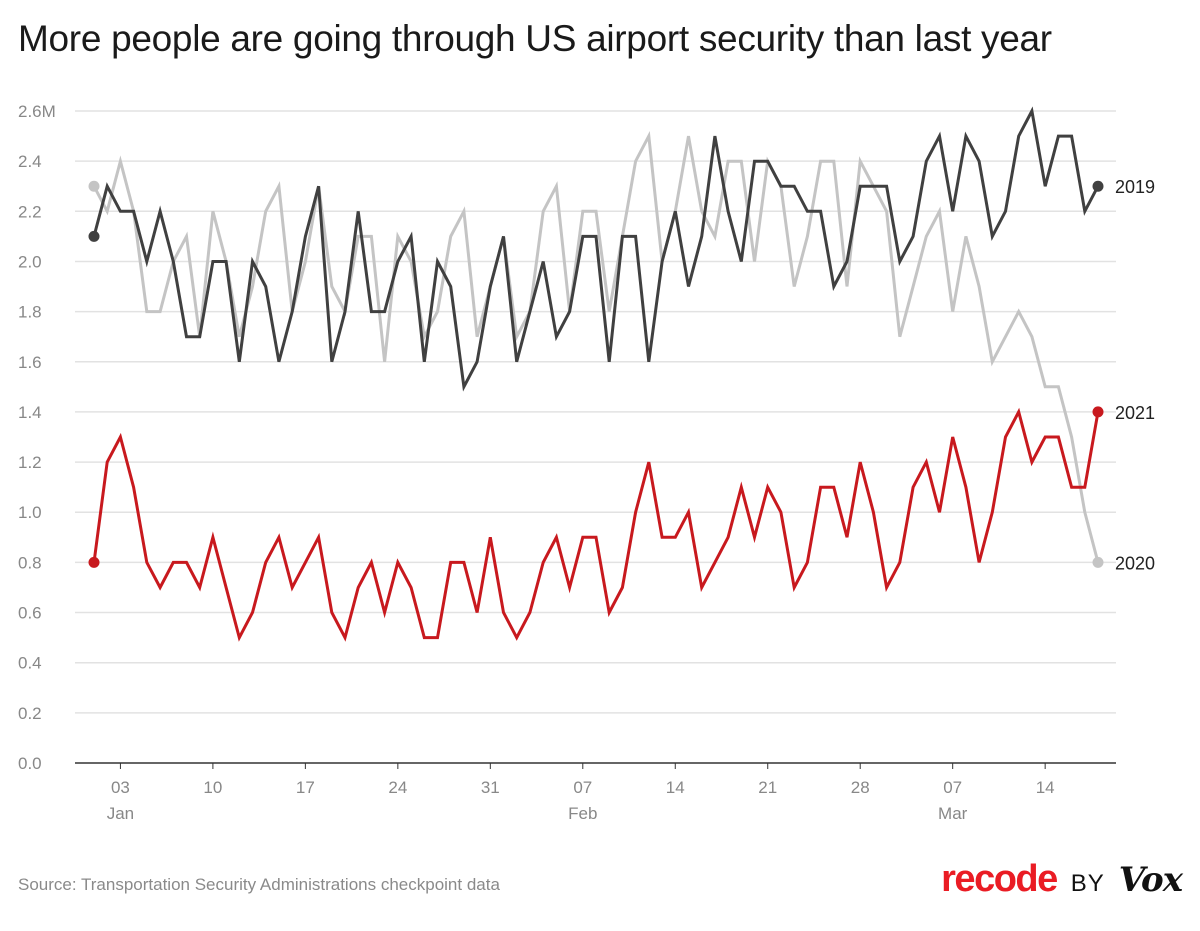 The width and height of the screenshot is (1200, 931). Describe the element at coordinates (30, 763) in the screenshot. I see `y-tick-label: 0.0` at that location.